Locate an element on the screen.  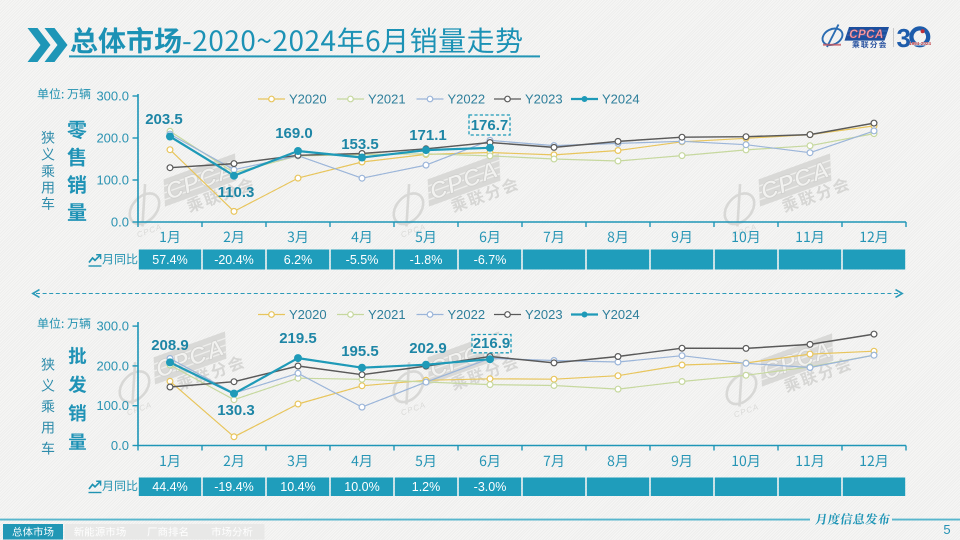
svg-text: 130.3 is located at coordinates (236, 410).